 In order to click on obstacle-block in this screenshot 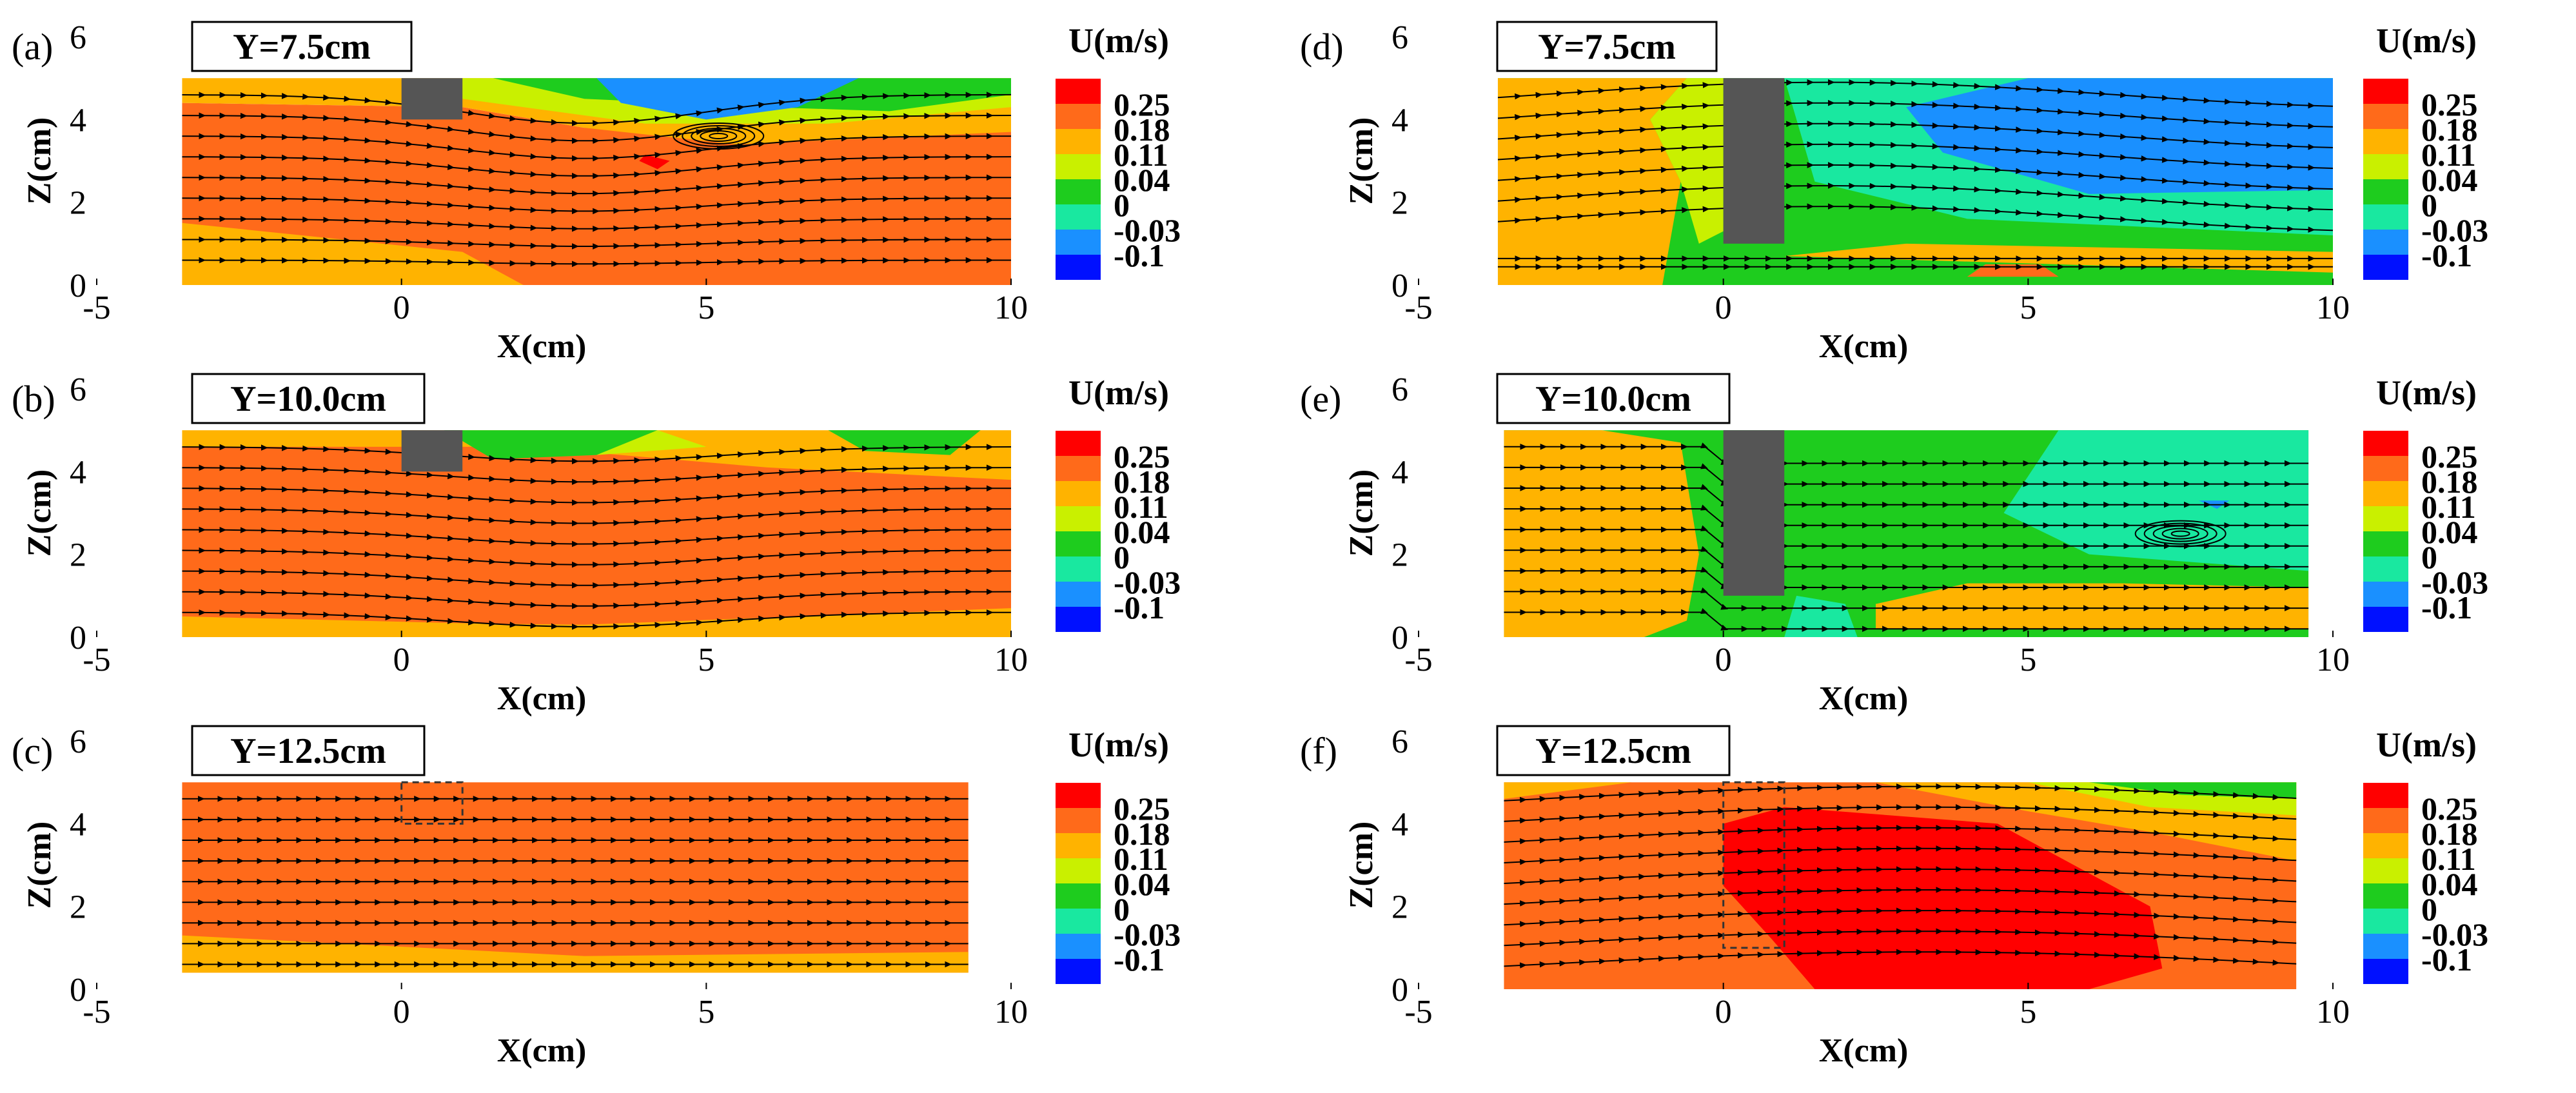, I will do `click(432, 803)`.